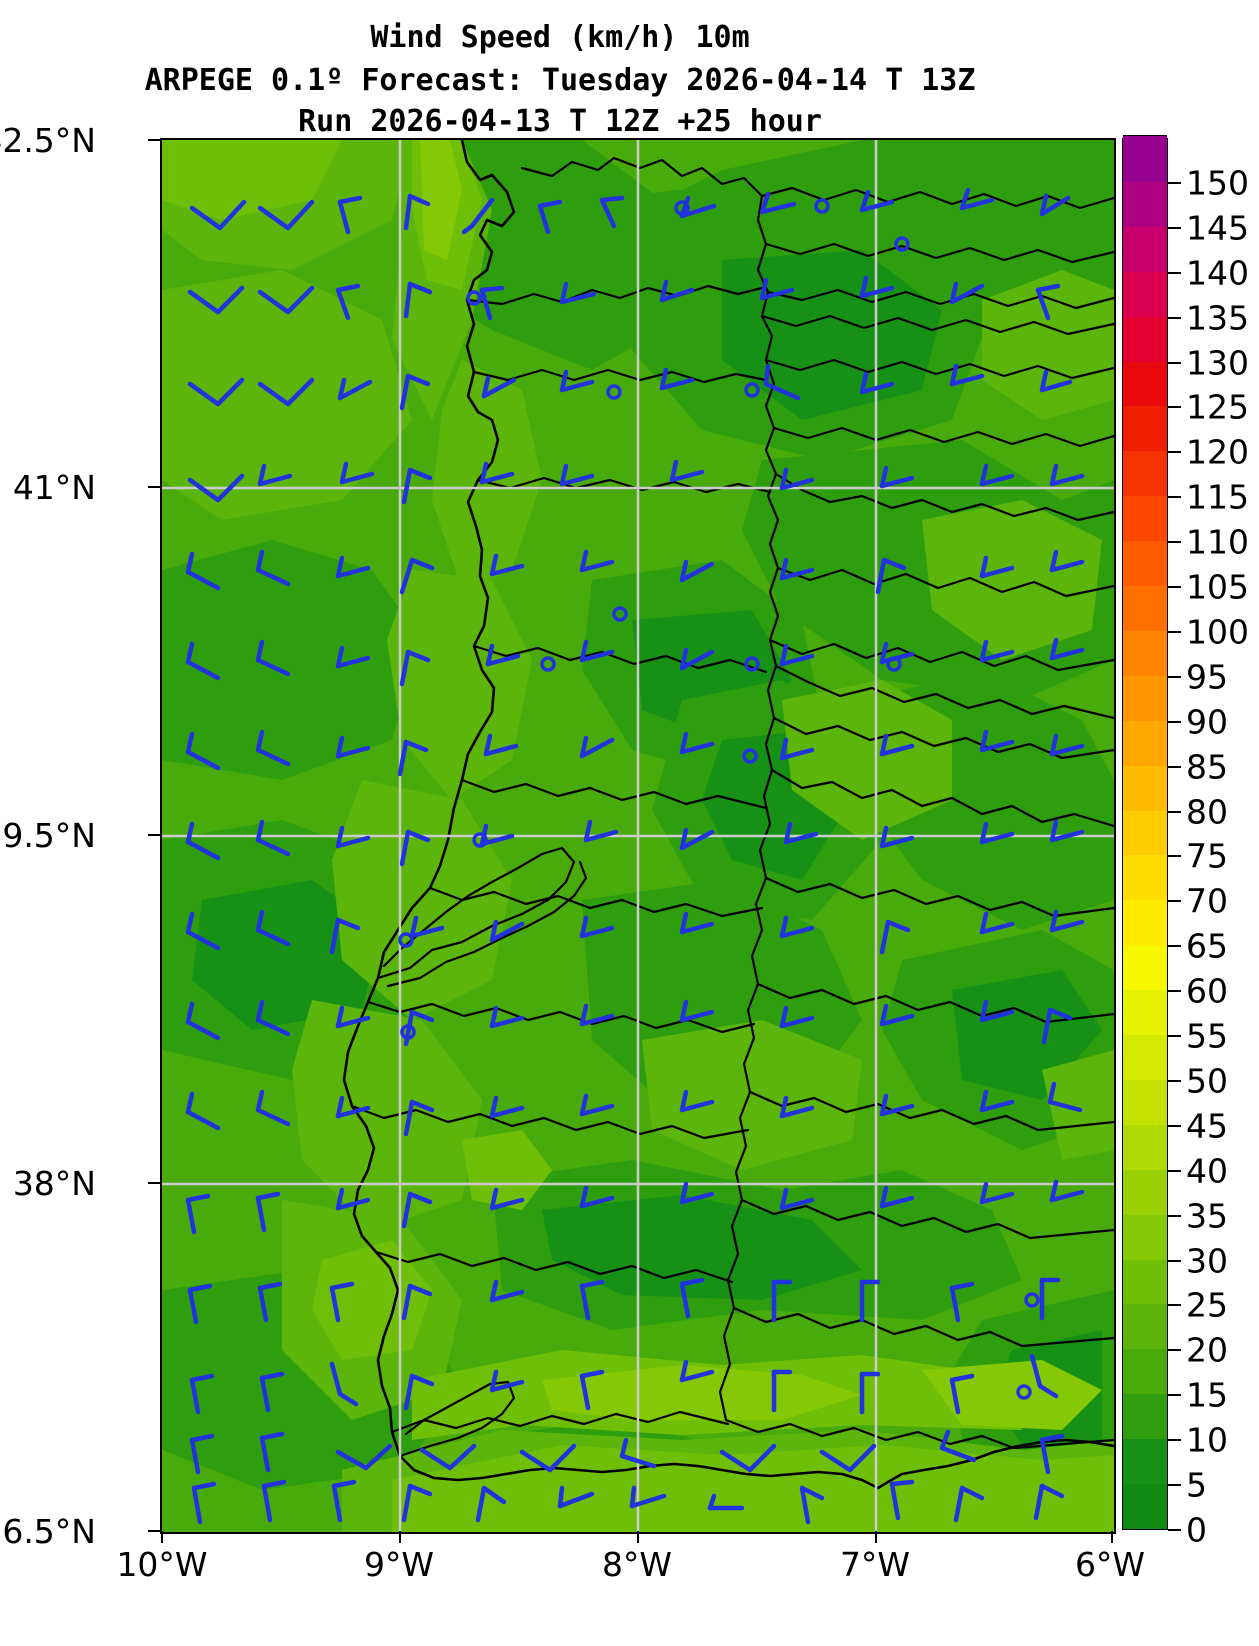 Image resolution: width=1259 pixels, height=1646 pixels. What do you see at coordinates (560, 37) in the screenshot?
I see `page-title: Wind Speed (km/h) 10m` at bounding box center [560, 37].